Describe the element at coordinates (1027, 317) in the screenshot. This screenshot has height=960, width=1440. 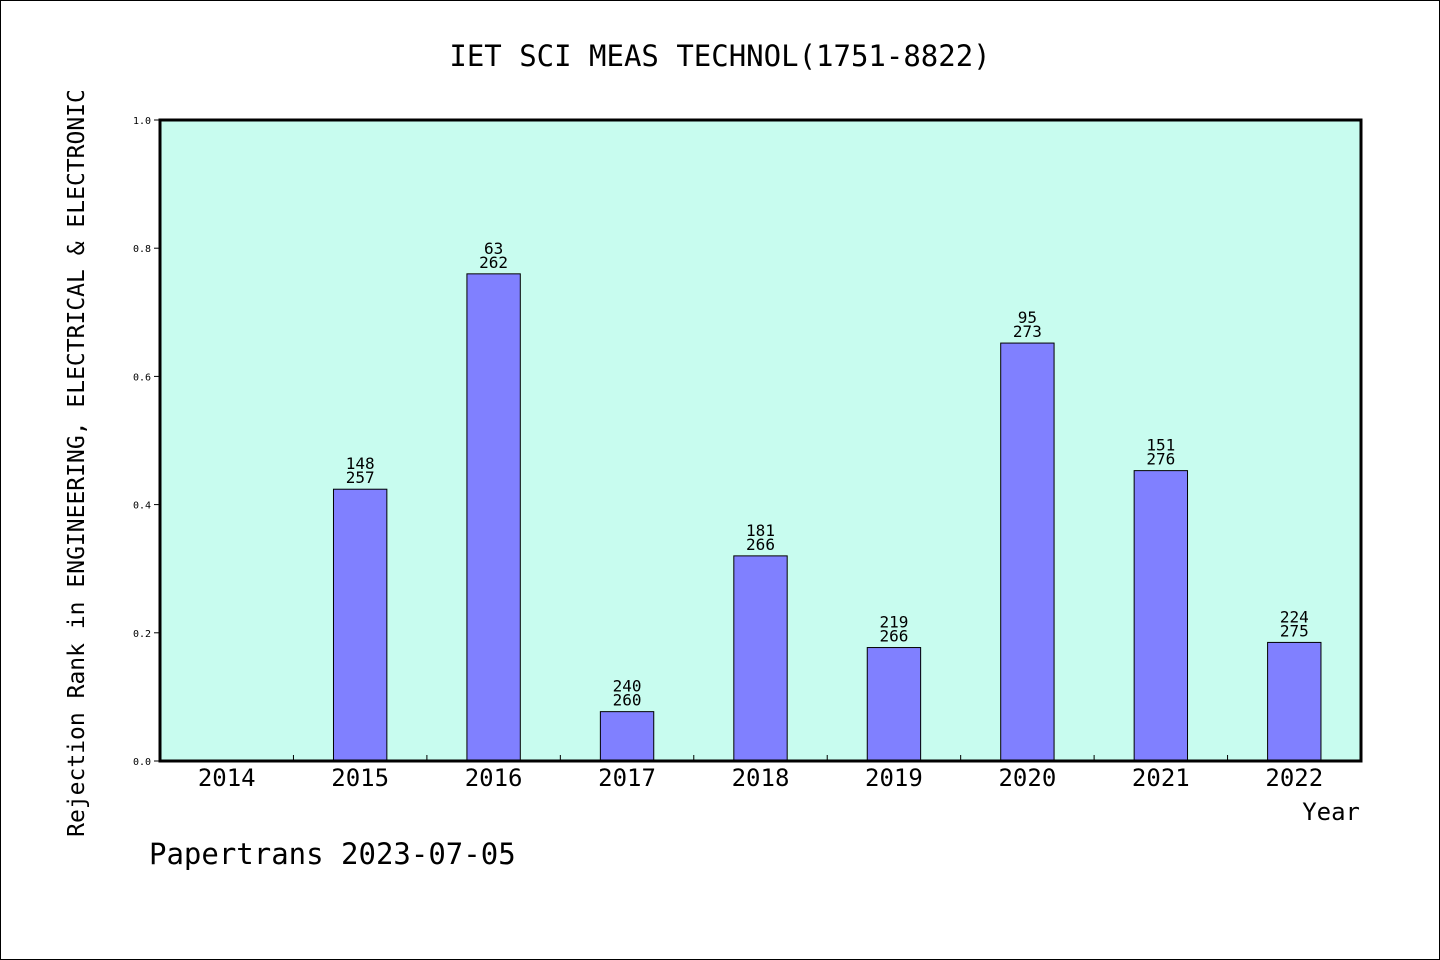
I see `bar-rank-label: 95` at that location.